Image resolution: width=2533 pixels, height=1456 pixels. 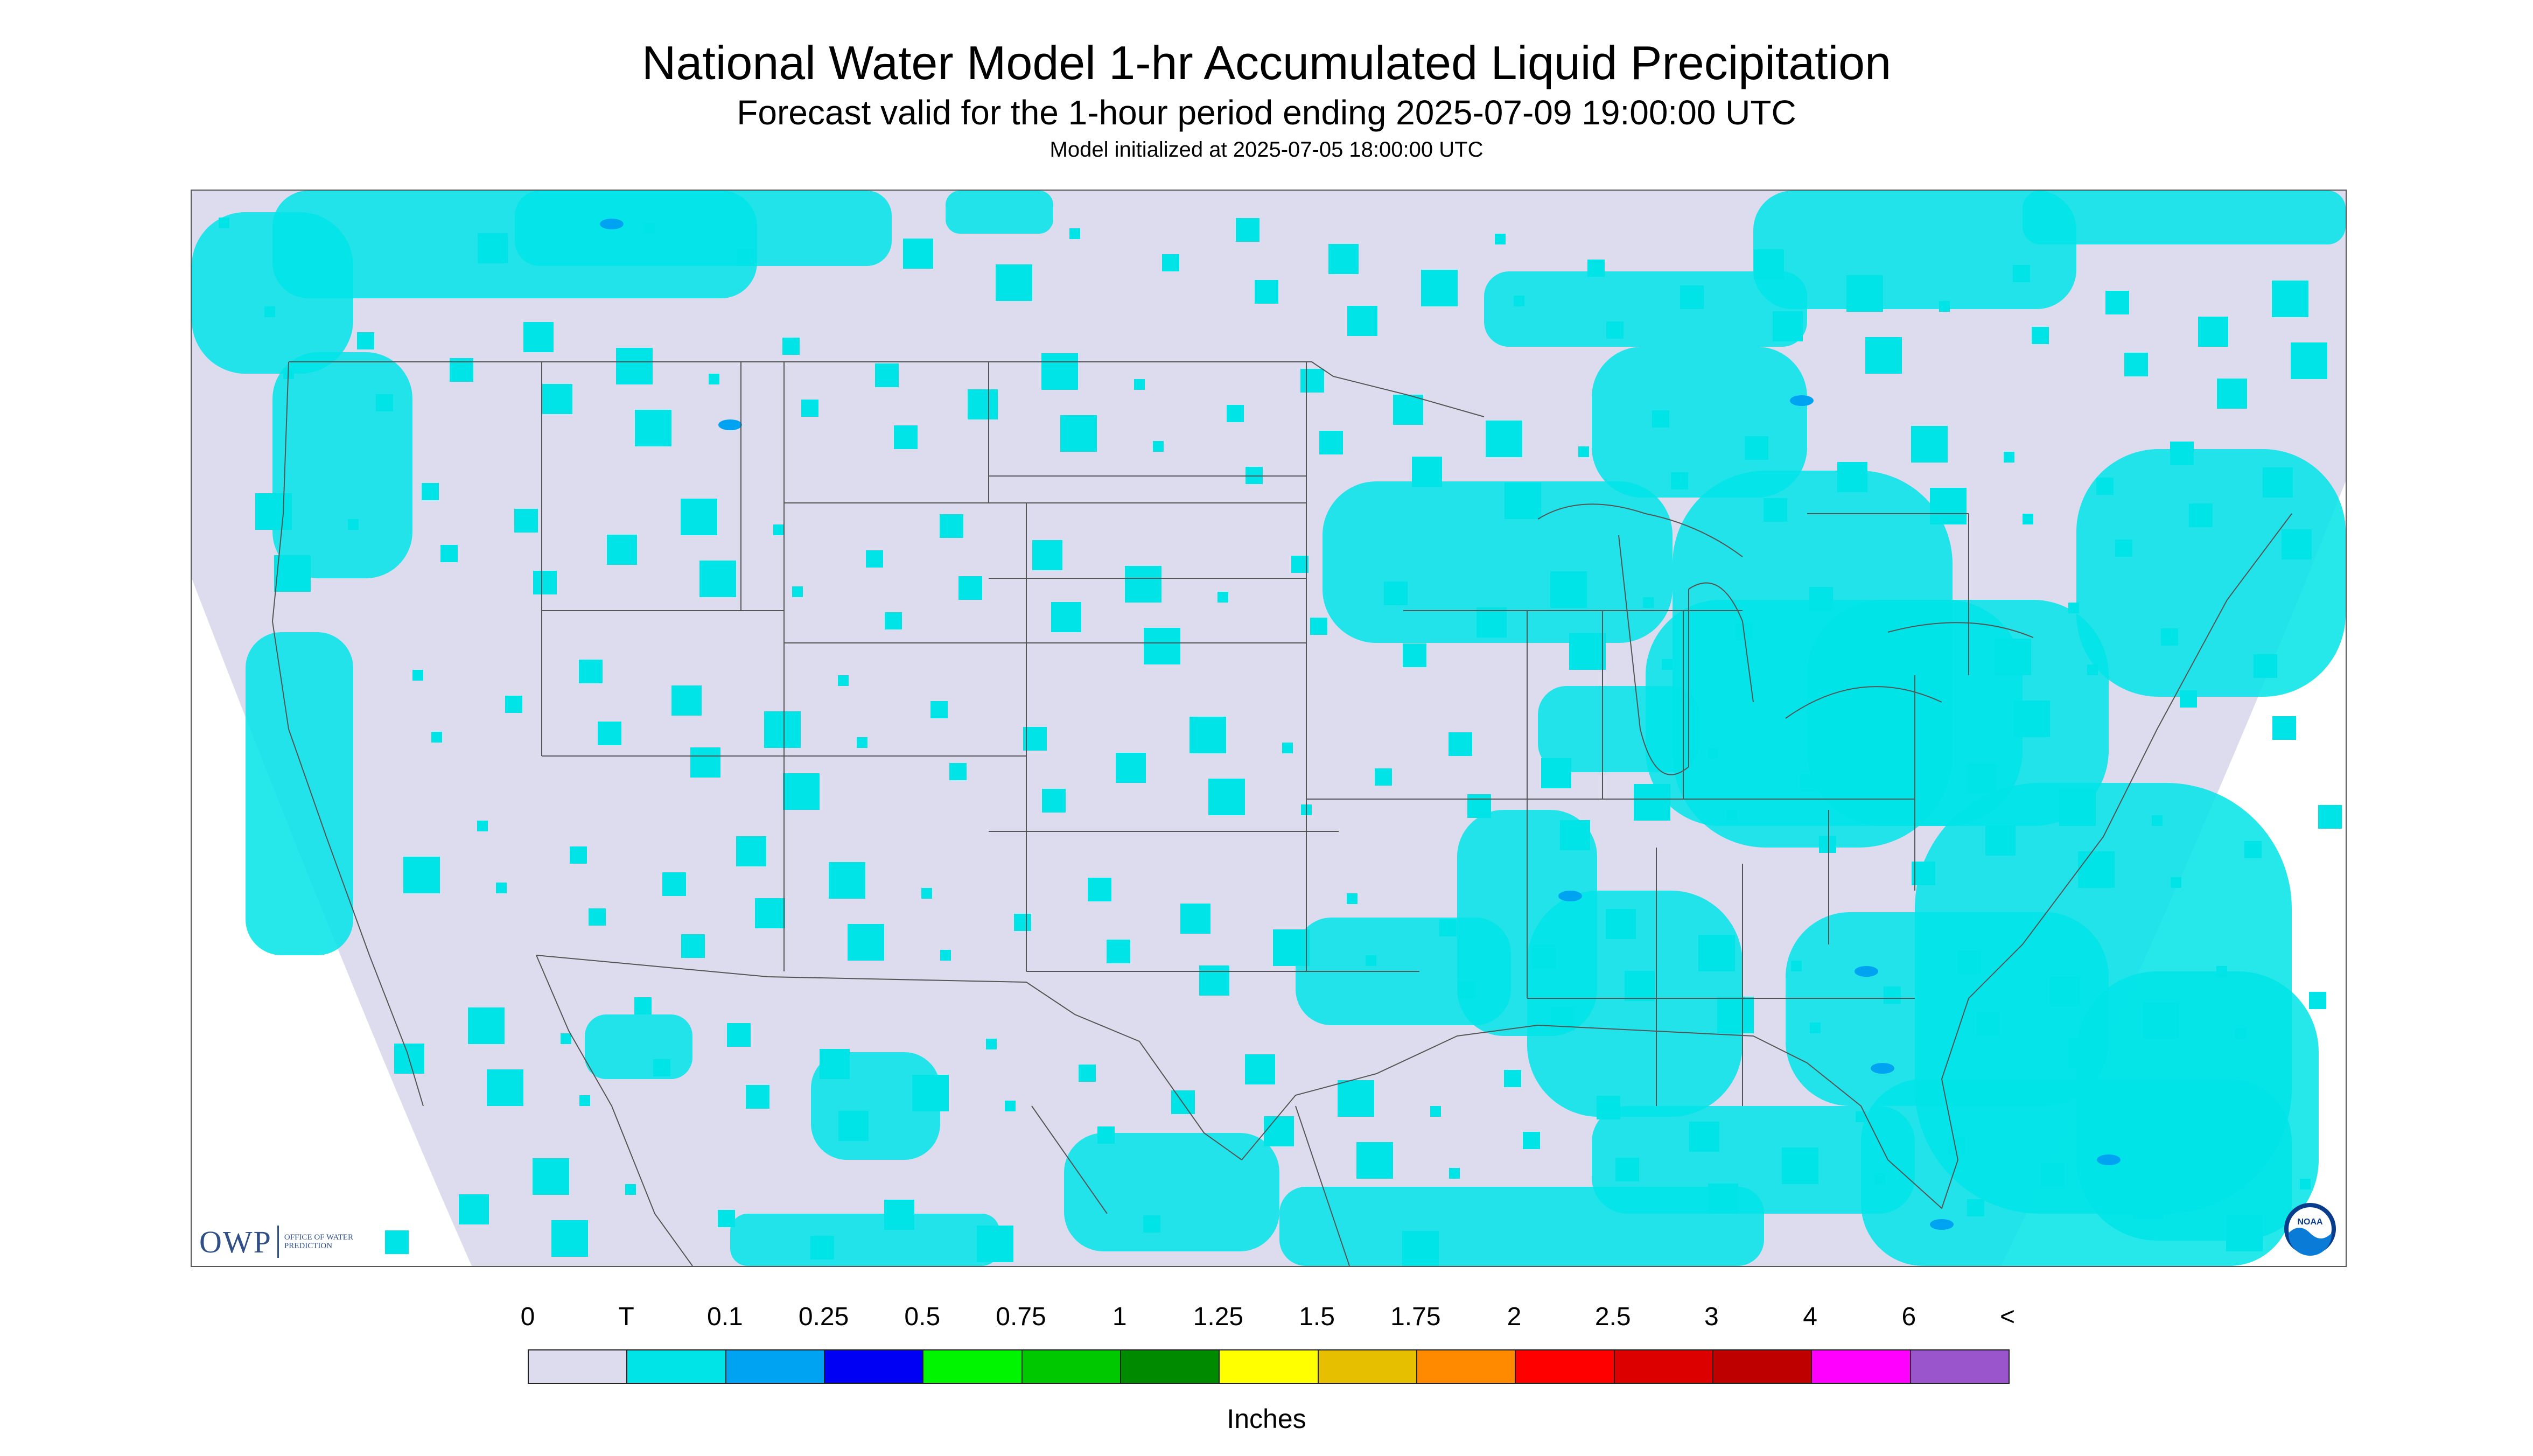 What do you see at coordinates (1909, 1317) in the screenshot?
I see `legend-tick-label: 6` at bounding box center [1909, 1317].